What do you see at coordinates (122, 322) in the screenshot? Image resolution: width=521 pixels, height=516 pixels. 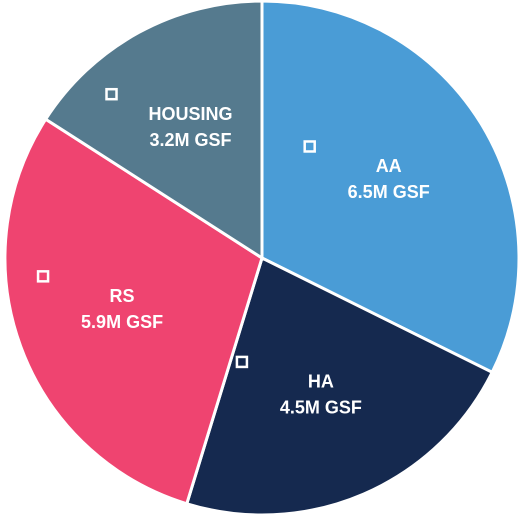 I see `slice-value-label: 5.9M GSF` at bounding box center [122, 322].